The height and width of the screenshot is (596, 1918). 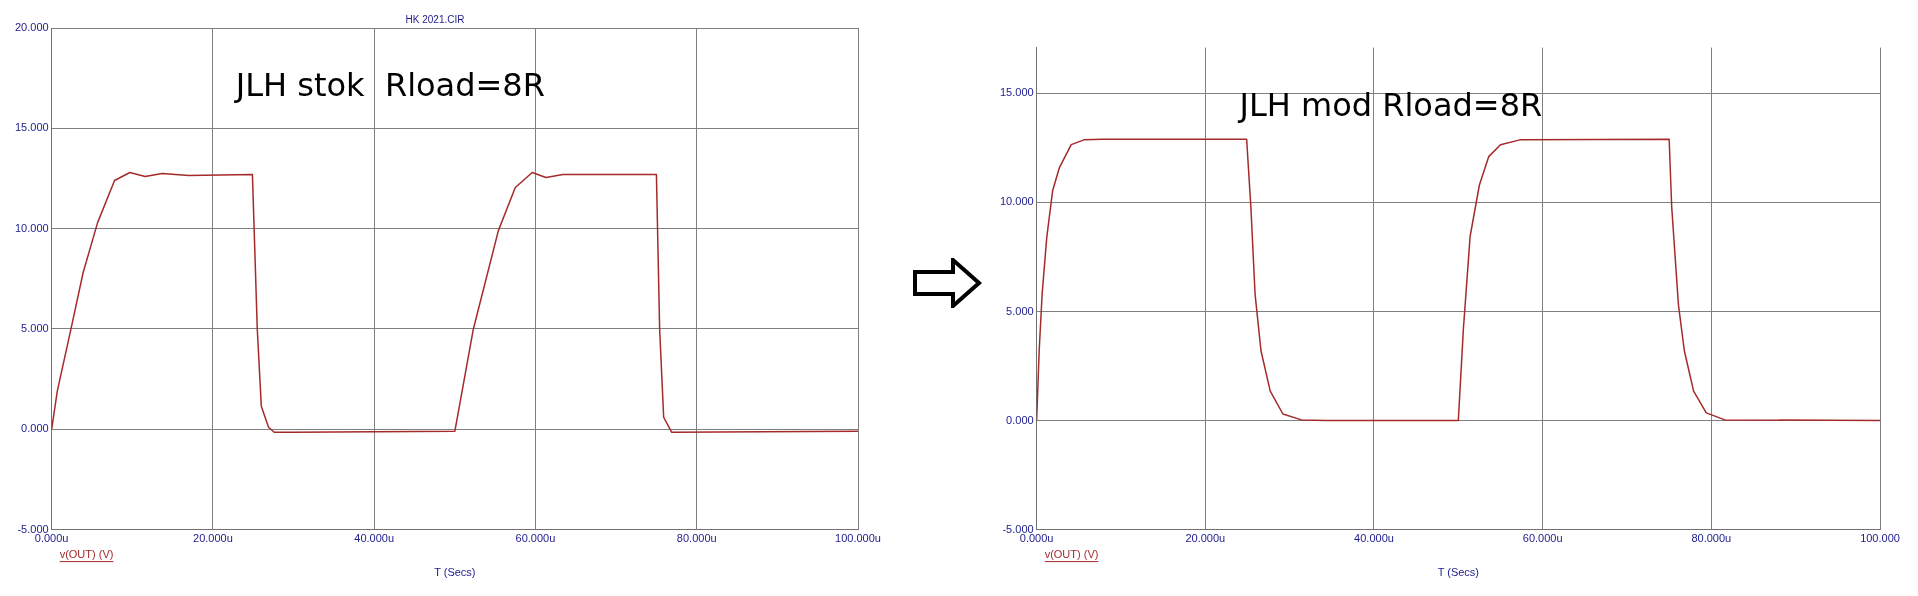 I want to click on annotation: JLH stok Rload=8R, so click(x=389, y=85).